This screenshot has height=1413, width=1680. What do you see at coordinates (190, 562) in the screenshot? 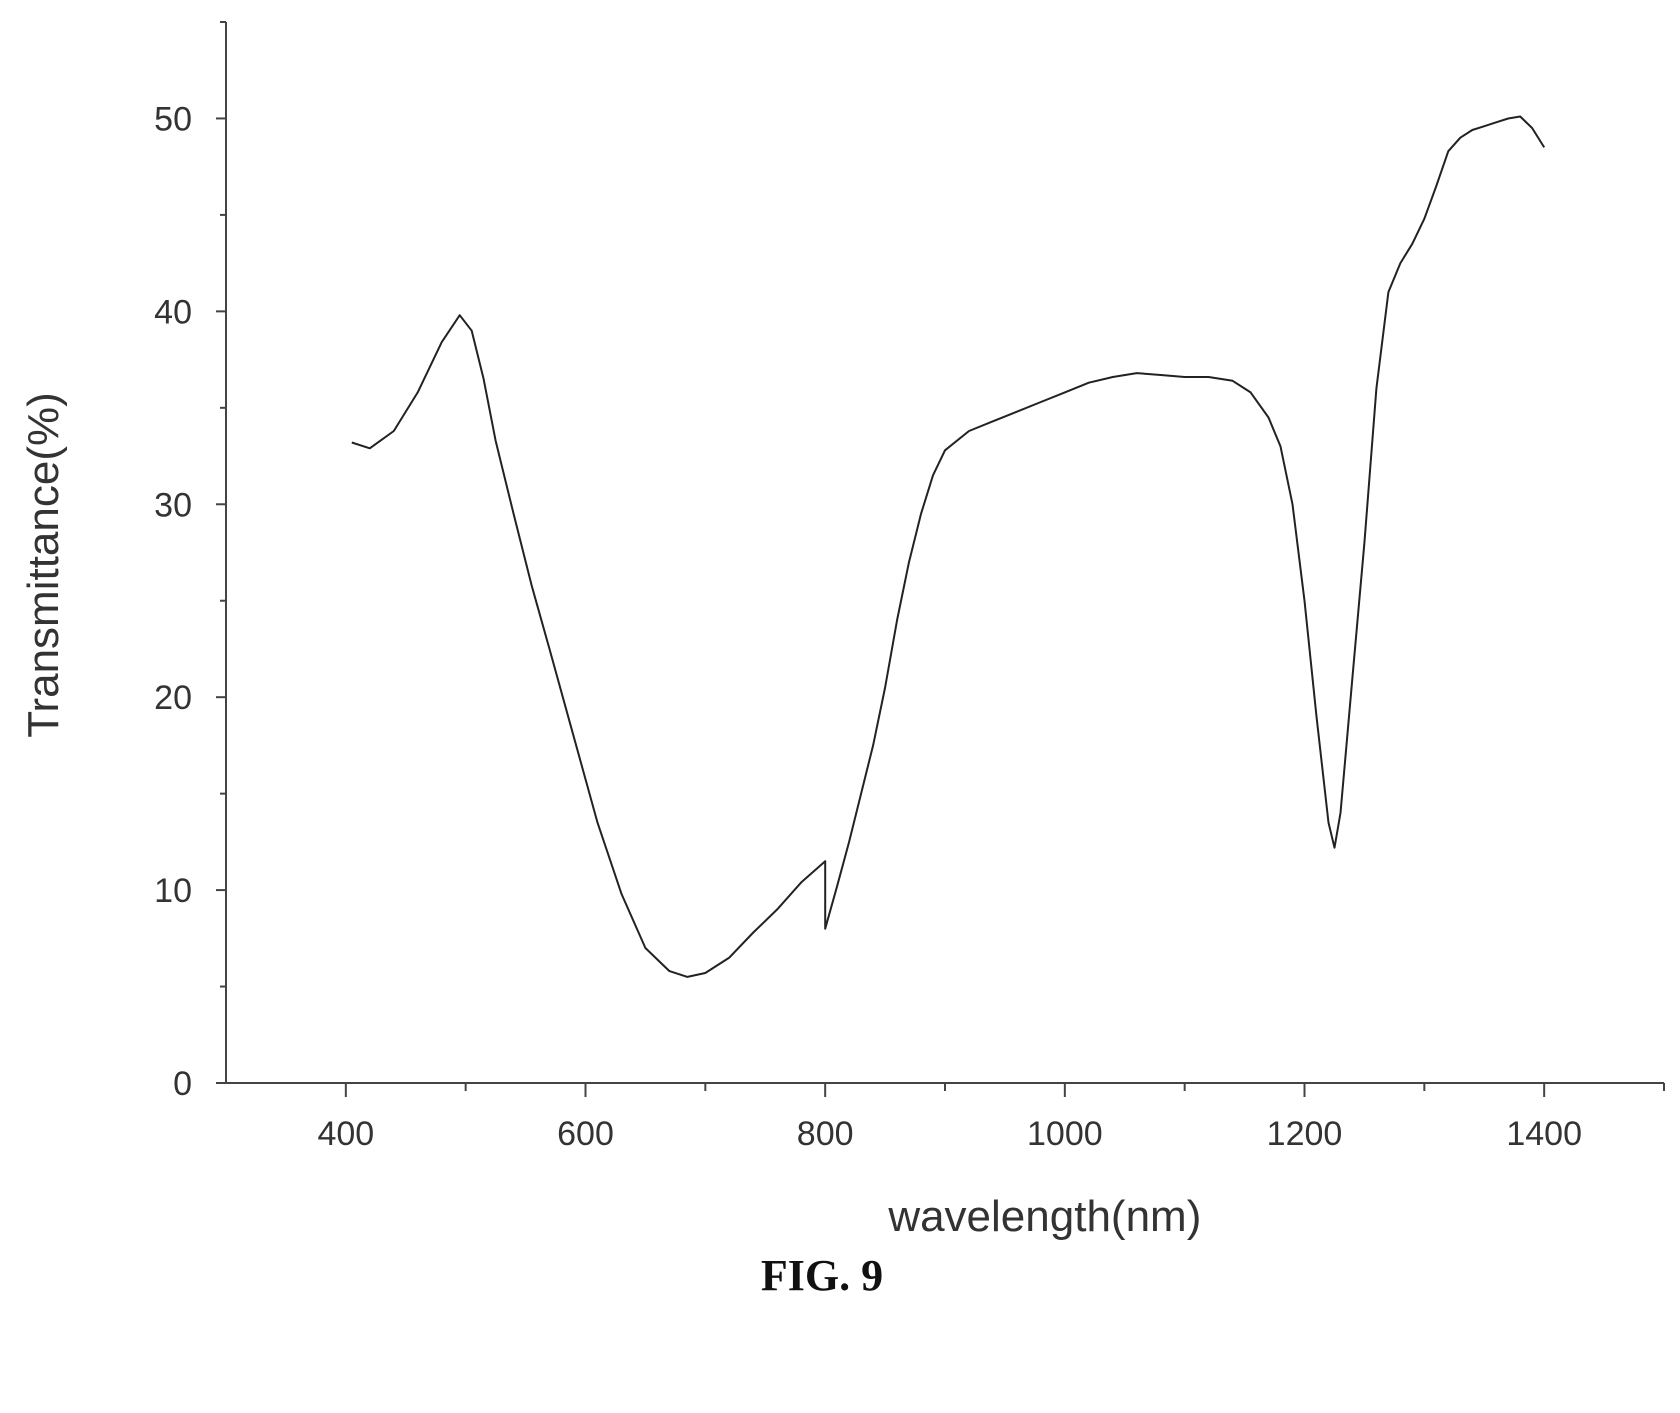
I see `y-ticks: 0 10 20 30 40 50` at bounding box center [190, 562].